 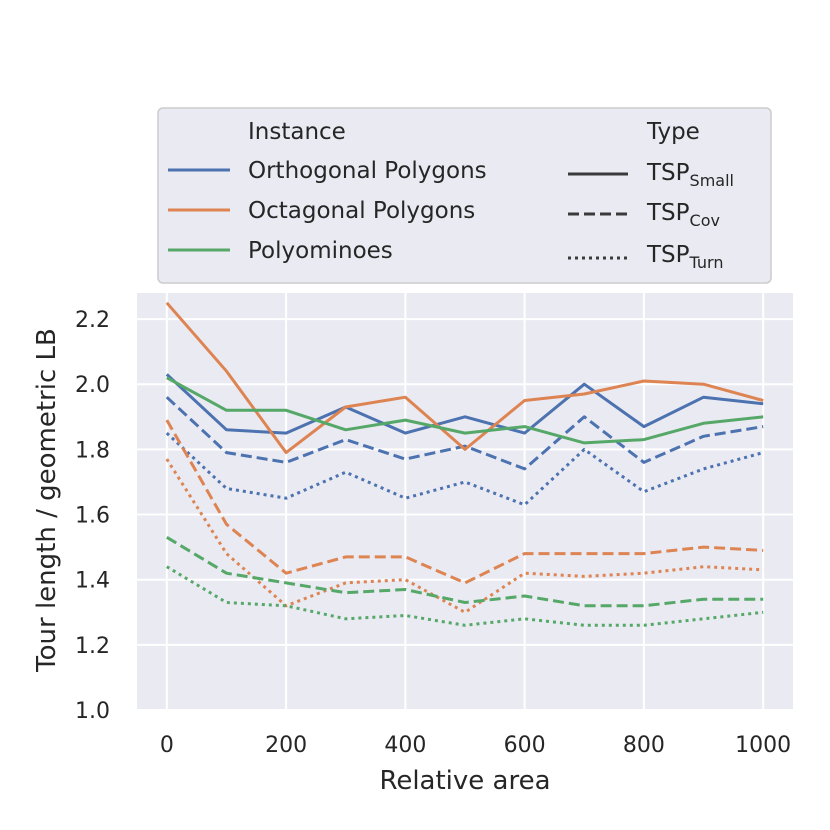 I want to click on y-tick-label: 1.8, so click(x=92, y=450).